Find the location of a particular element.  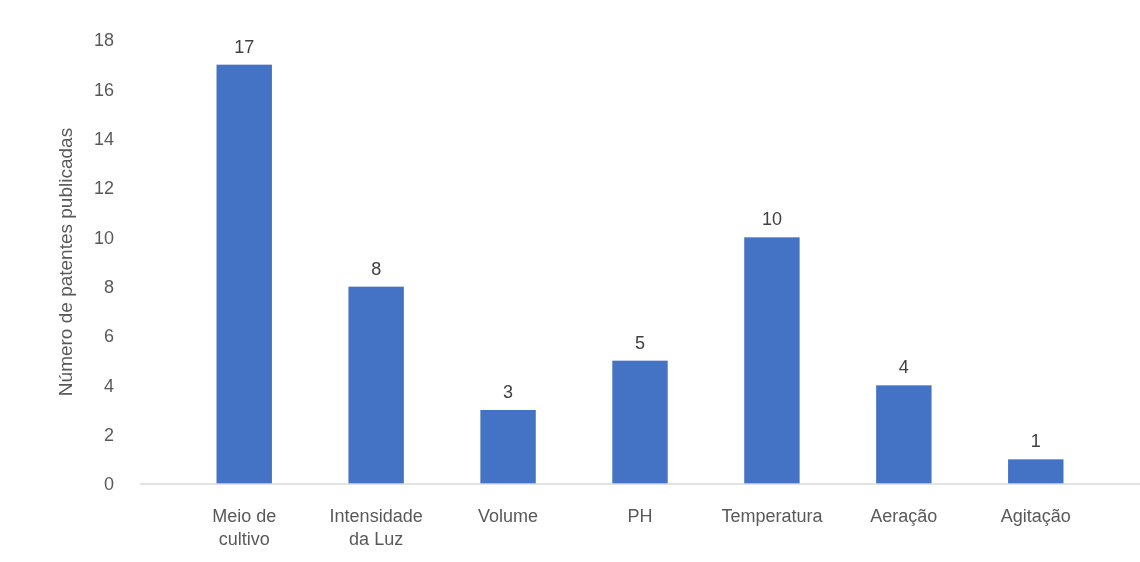

x-tick-label: Temperatura is located at coordinates (772, 516).